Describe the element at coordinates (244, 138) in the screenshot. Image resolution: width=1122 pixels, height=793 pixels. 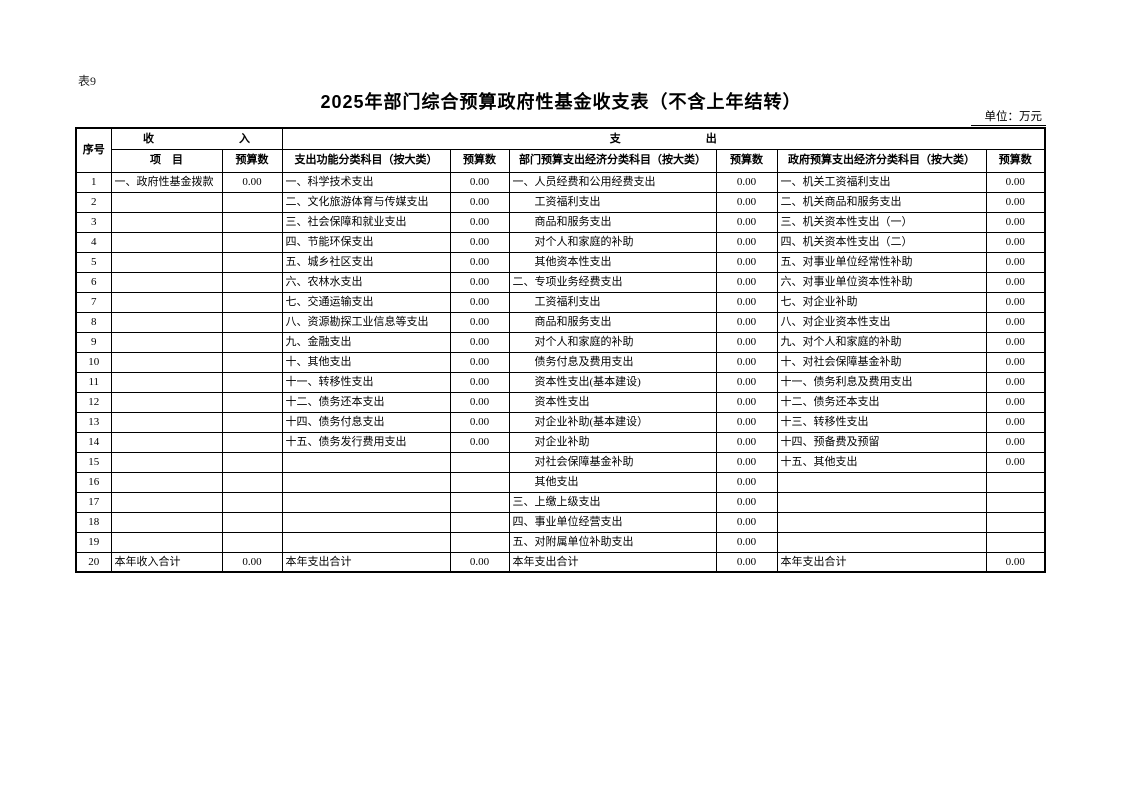
I see `header-income-char-right: 入` at that location.